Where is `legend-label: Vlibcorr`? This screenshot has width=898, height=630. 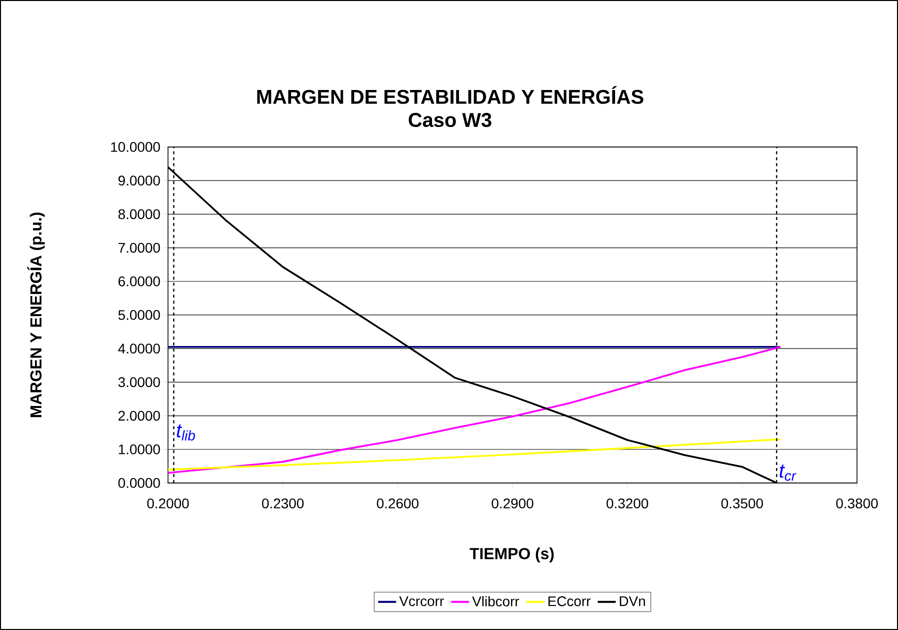
legend-label: Vlibcorr is located at coordinates (496, 601).